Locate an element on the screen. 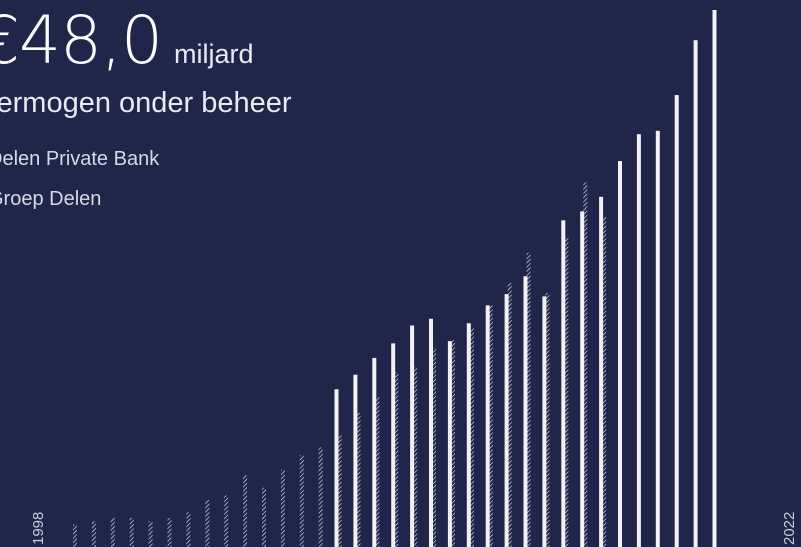  x-tick-label-start: 1998 is located at coordinates (38, 528).